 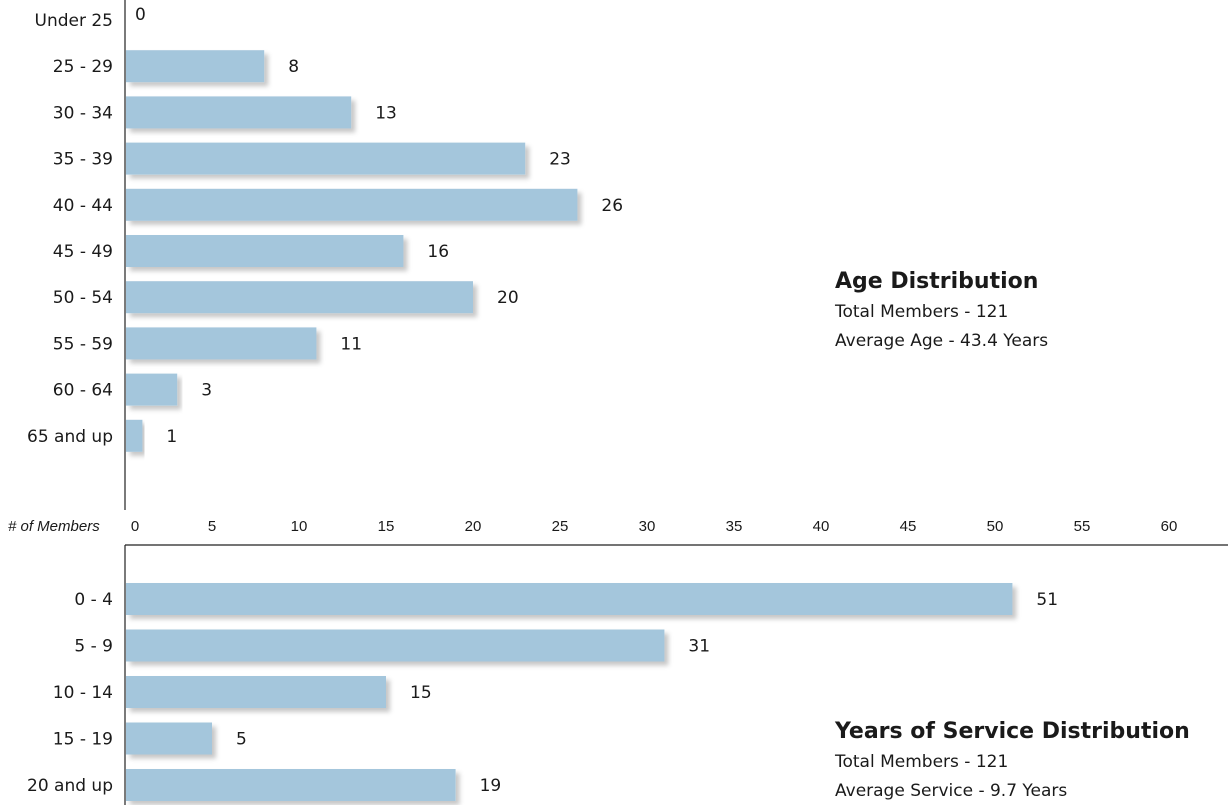 I want to click on x-tick-label: 35, so click(x=734, y=526).